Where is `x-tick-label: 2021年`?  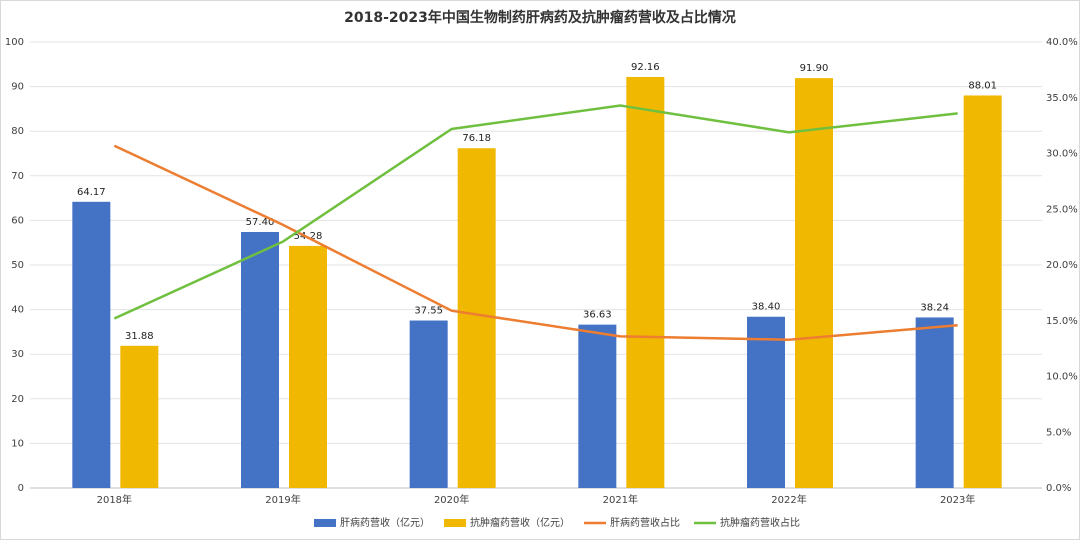
x-tick-label: 2021年 is located at coordinates (620, 499).